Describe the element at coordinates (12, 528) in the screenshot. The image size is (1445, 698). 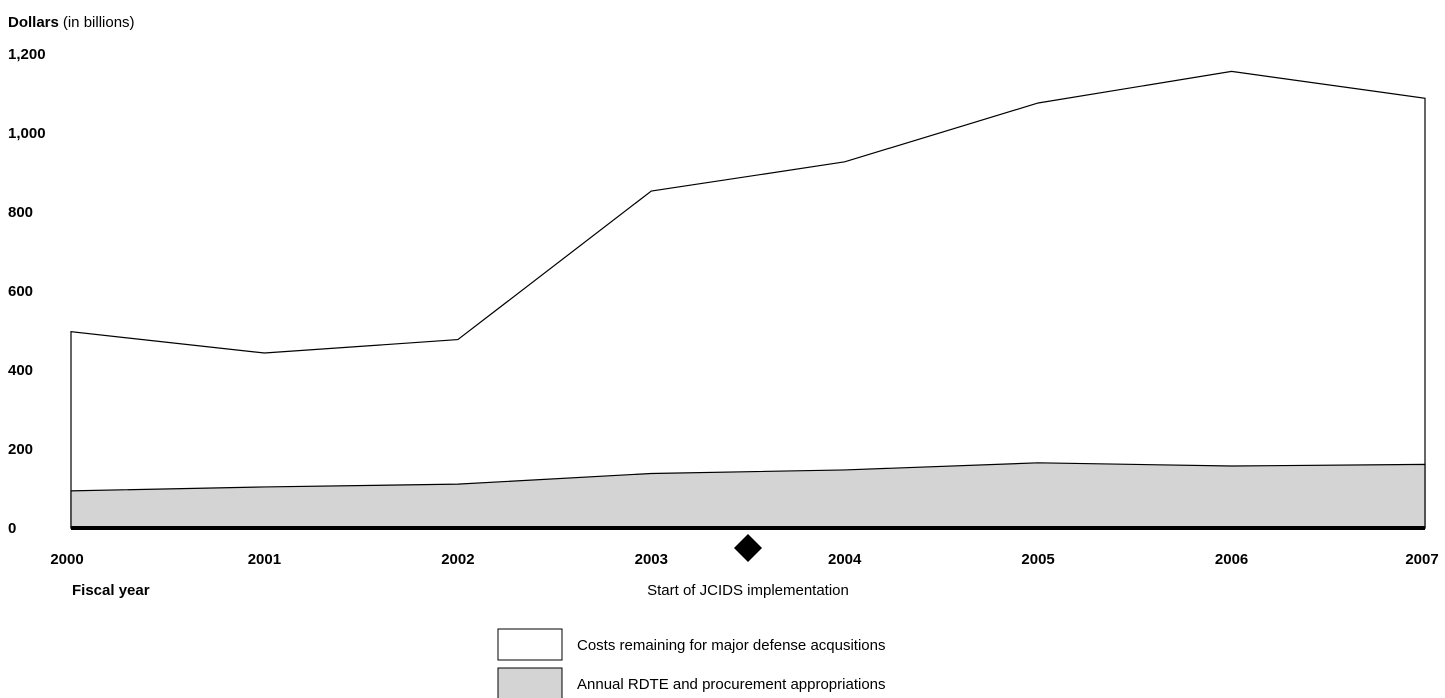
I see `y-tick-label: 0` at that location.